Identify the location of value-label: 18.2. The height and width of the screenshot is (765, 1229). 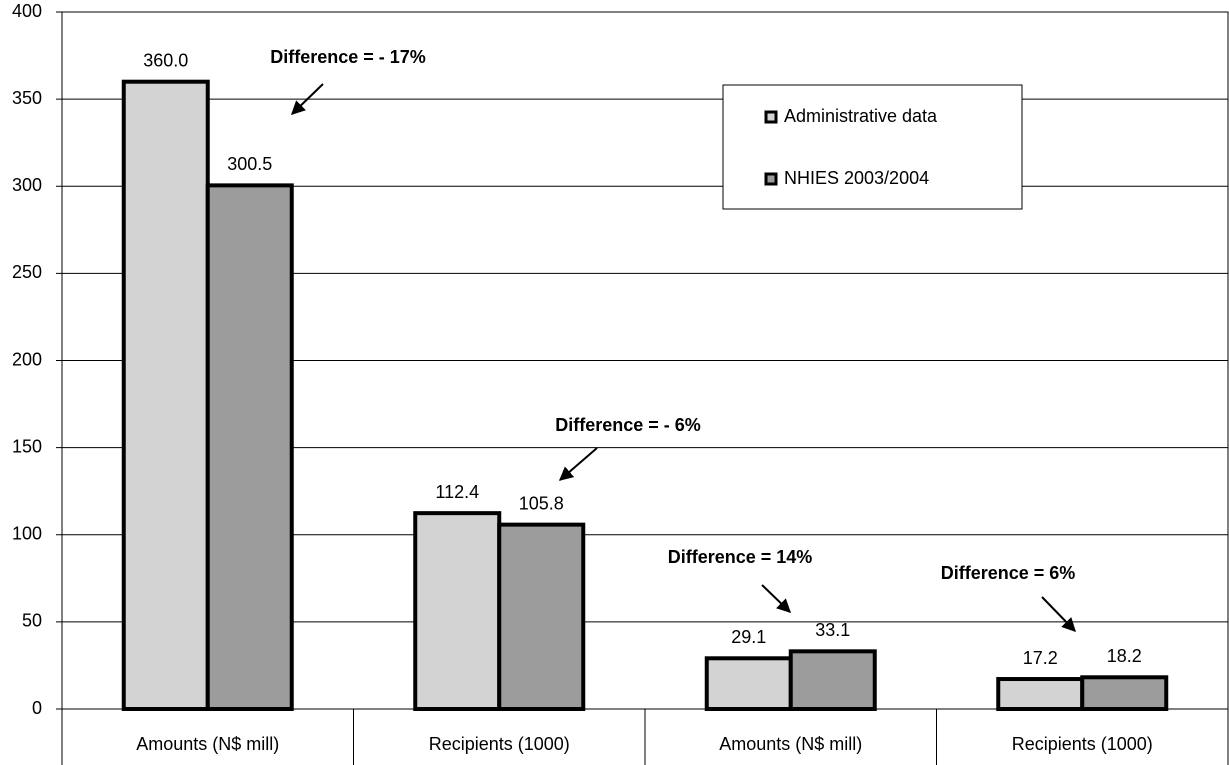
(1124, 656).